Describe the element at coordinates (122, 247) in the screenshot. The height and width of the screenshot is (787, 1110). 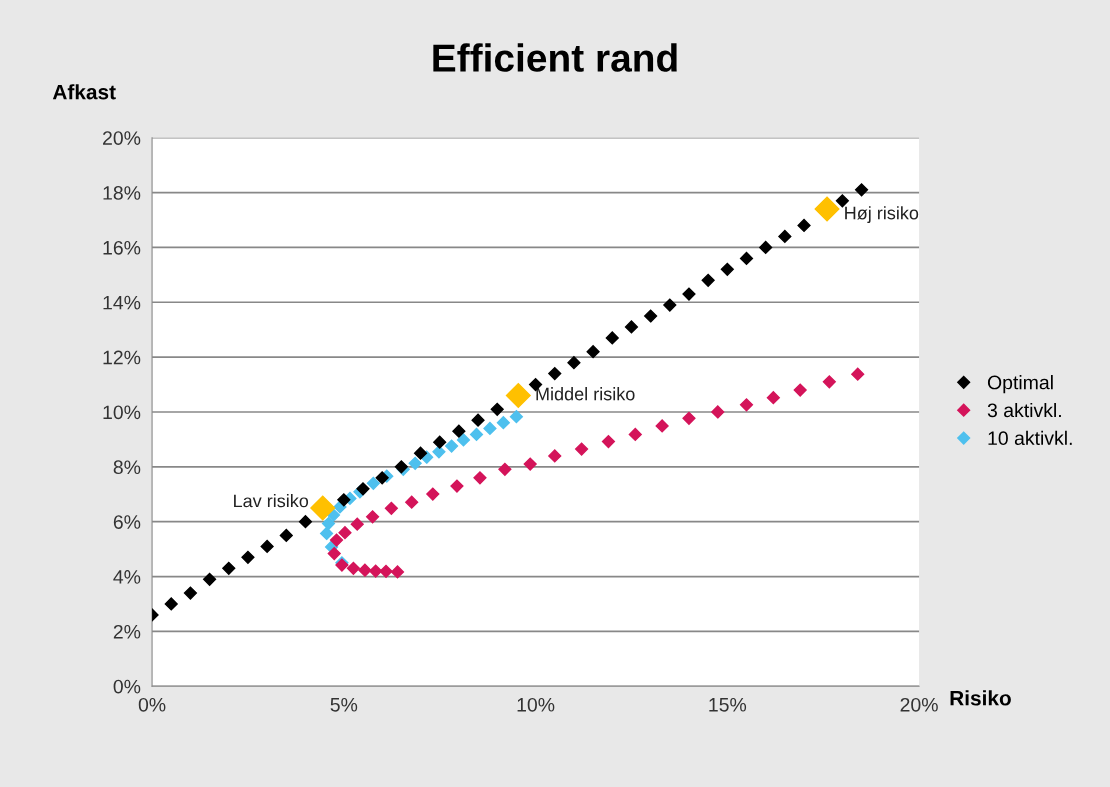
I see `y-tick-label: 16%` at that location.